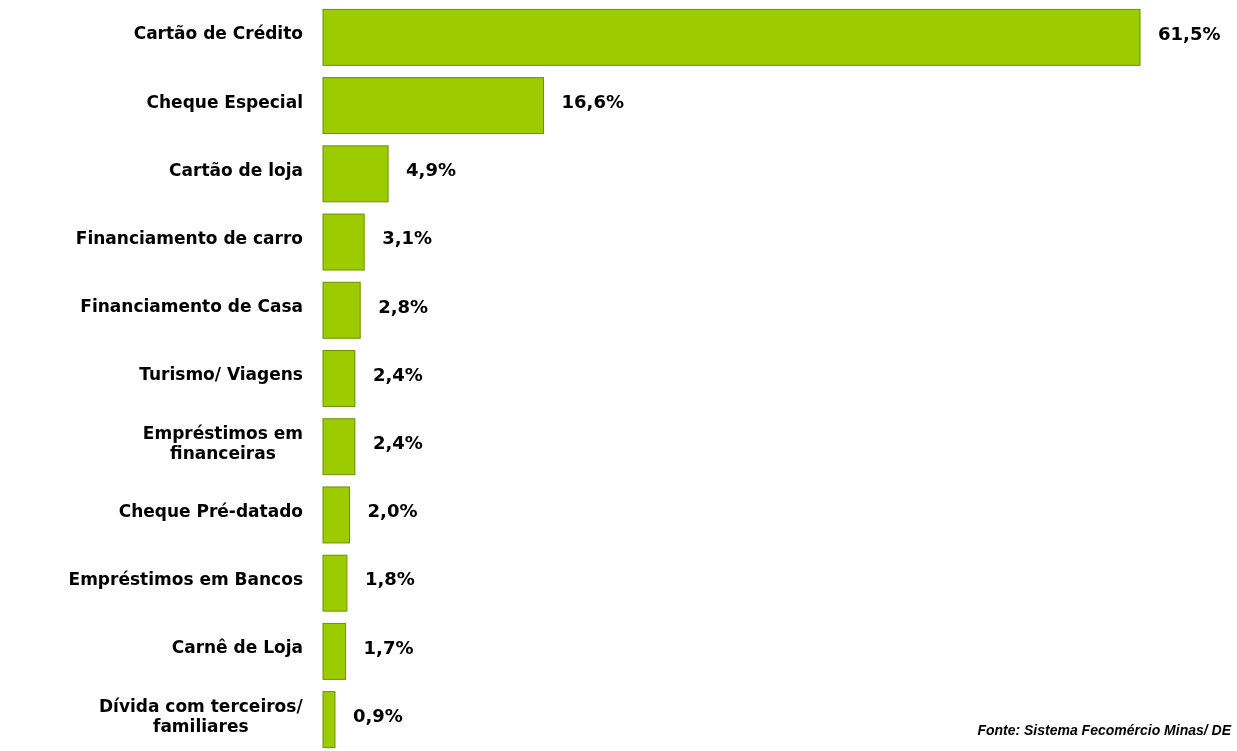 The width and height of the screenshot is (1237, 751). Describe the element at coordinates (191, 306) in the screenshot. I see `y-tick-label: Financiamento de Casa` at that location.